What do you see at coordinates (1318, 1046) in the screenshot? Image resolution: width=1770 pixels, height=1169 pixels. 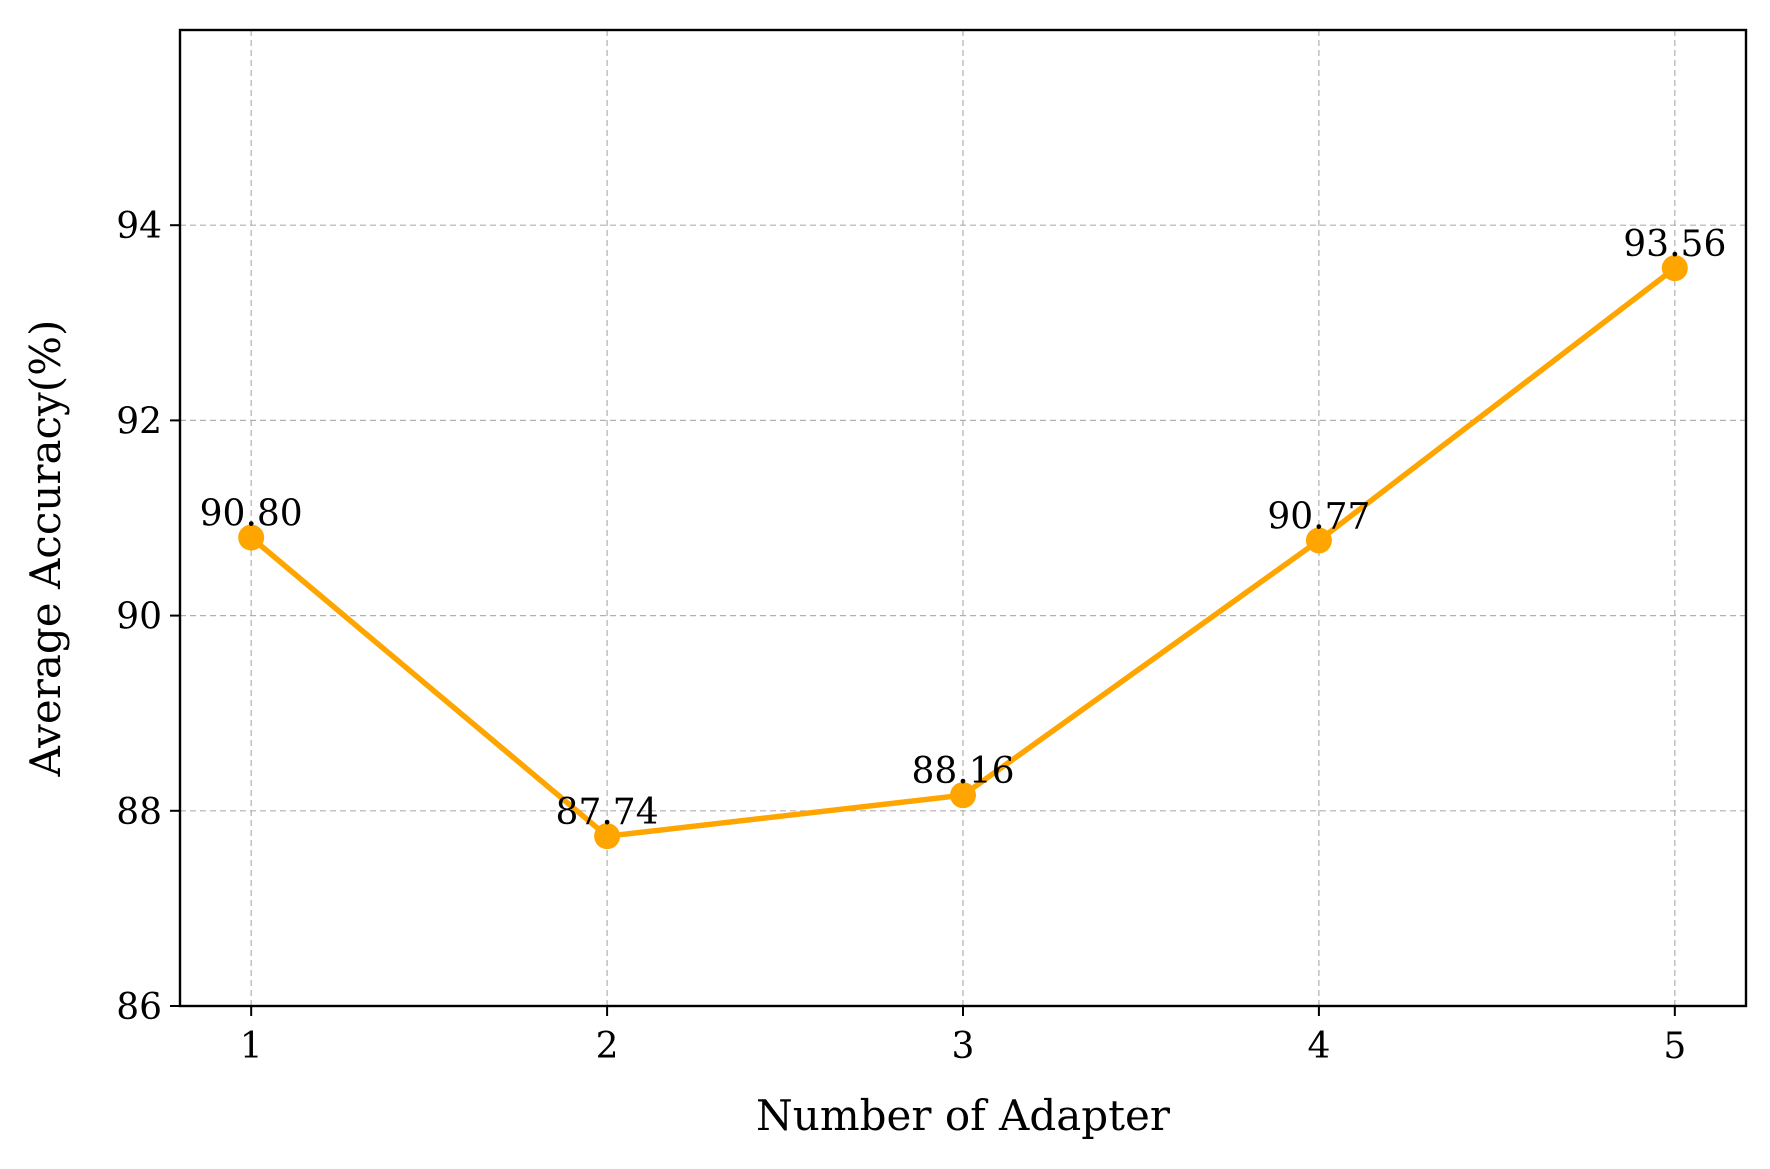 I see `x-tick-label: 4` at bounding box center [1318, 1046].